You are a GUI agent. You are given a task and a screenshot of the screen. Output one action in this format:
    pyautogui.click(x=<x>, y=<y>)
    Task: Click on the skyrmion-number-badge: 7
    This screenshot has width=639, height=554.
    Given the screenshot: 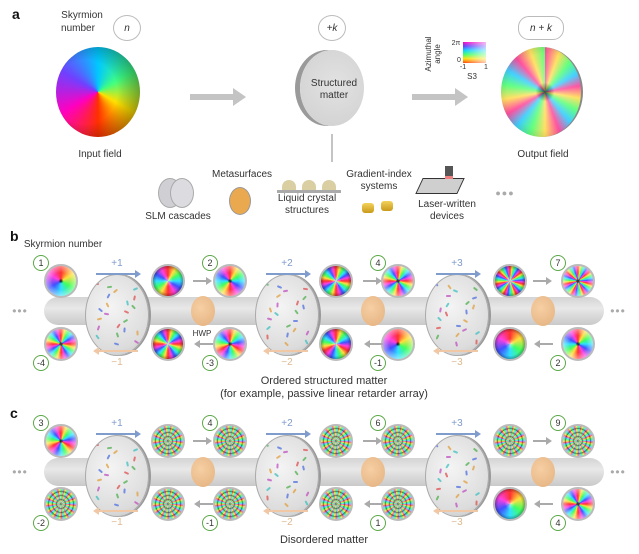 What is the action you would take?
    pyautogui.click(x=558, y=263)
    